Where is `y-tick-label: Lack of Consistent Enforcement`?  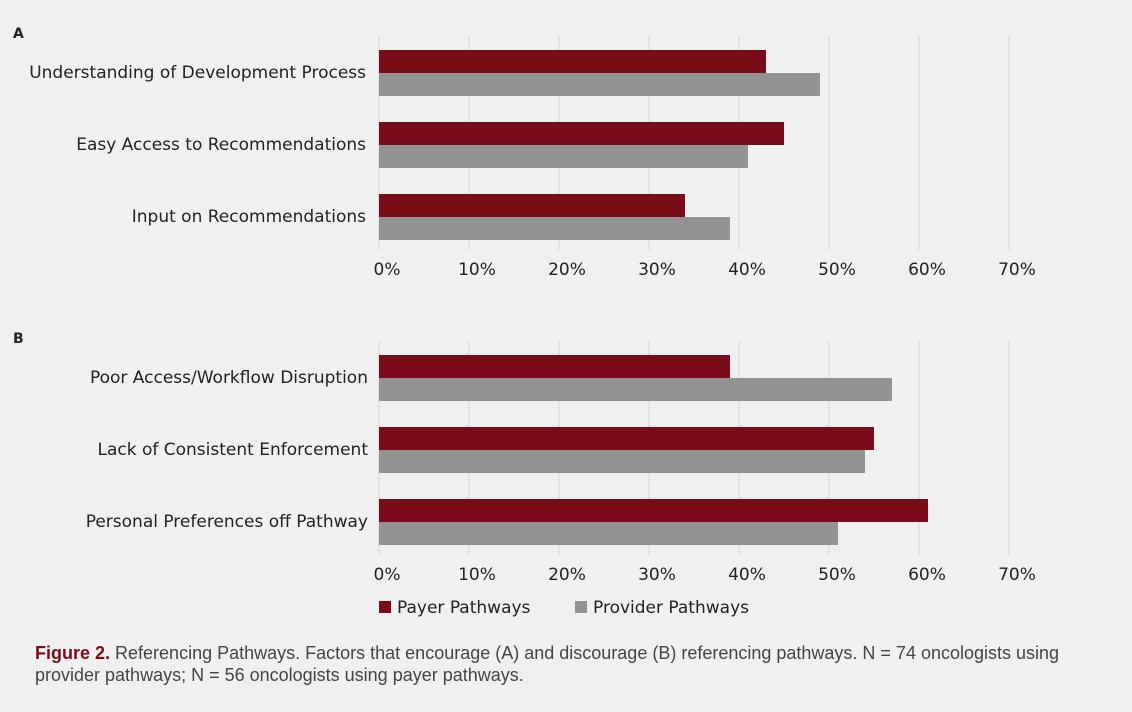 y-tick-label: Lack of Consistent Enforcement is located at coordinates (232, 450).